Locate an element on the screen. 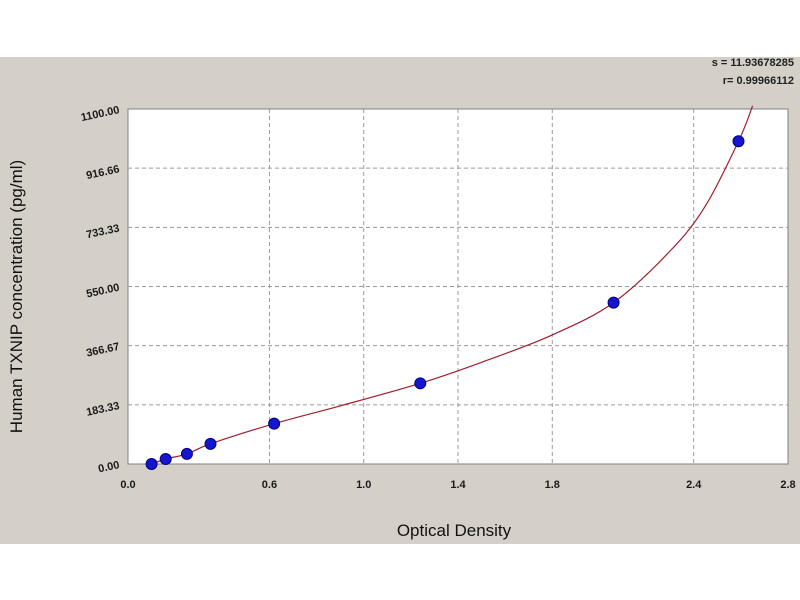  y-axis-title: Human TXNIP concentration (pg/ml) is located at coordinates (16, 296).